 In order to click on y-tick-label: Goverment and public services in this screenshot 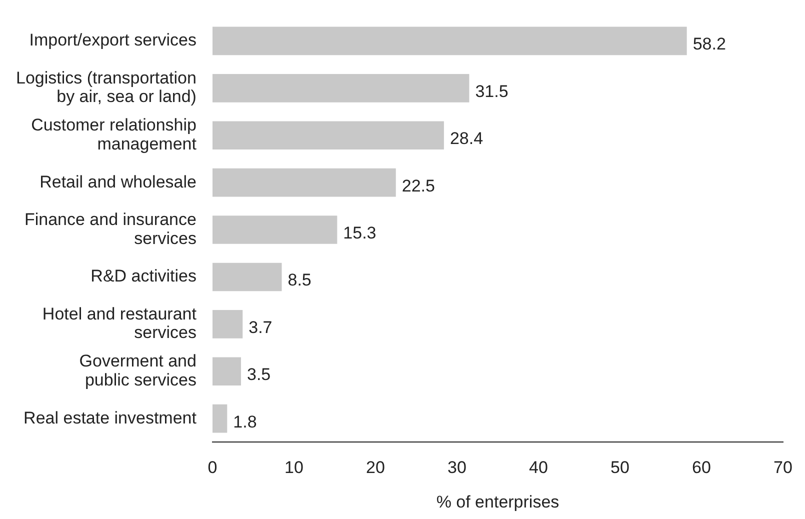, I will do `click(137, 371)`.